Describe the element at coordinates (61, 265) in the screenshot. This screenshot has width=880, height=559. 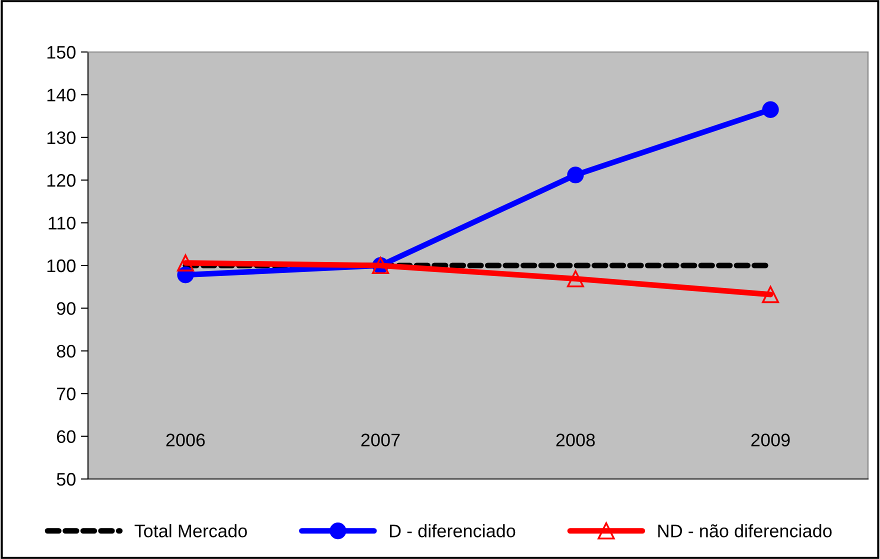
I see `y-tick-label: 100` at that location.